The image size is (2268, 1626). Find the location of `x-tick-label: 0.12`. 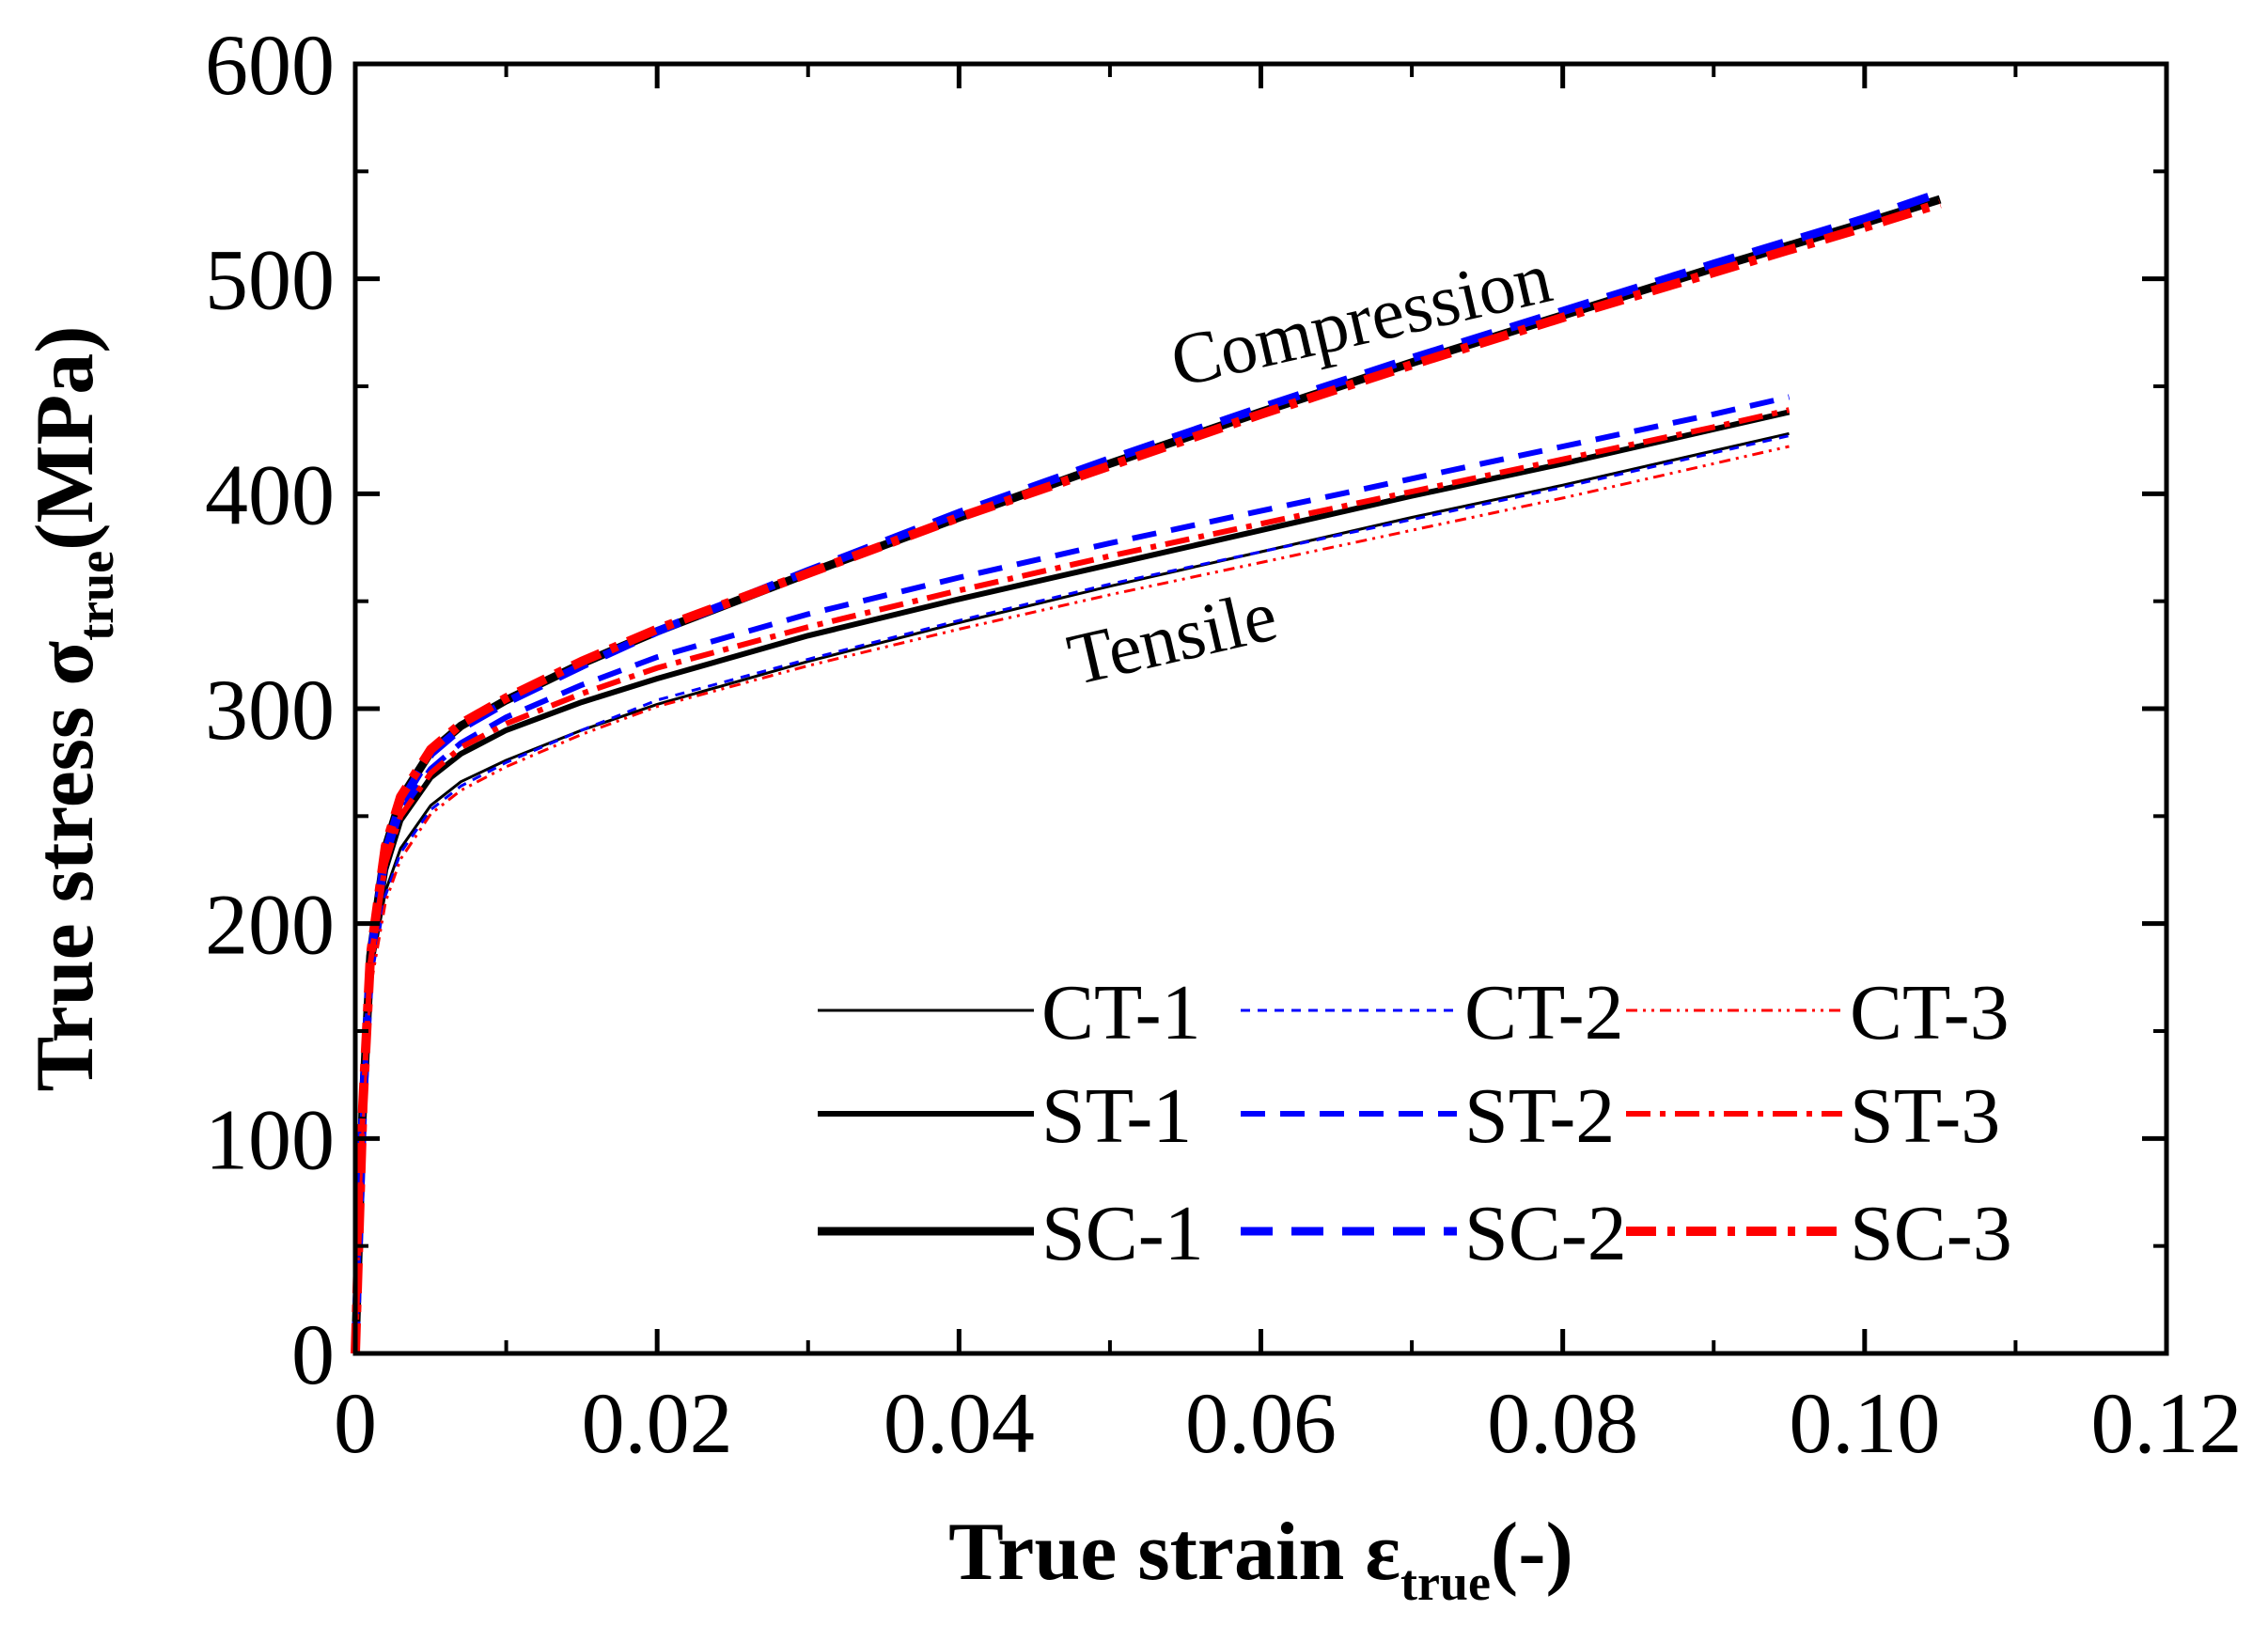

x-tick-label: 0.12 is located at coordinates (2167, 1423).